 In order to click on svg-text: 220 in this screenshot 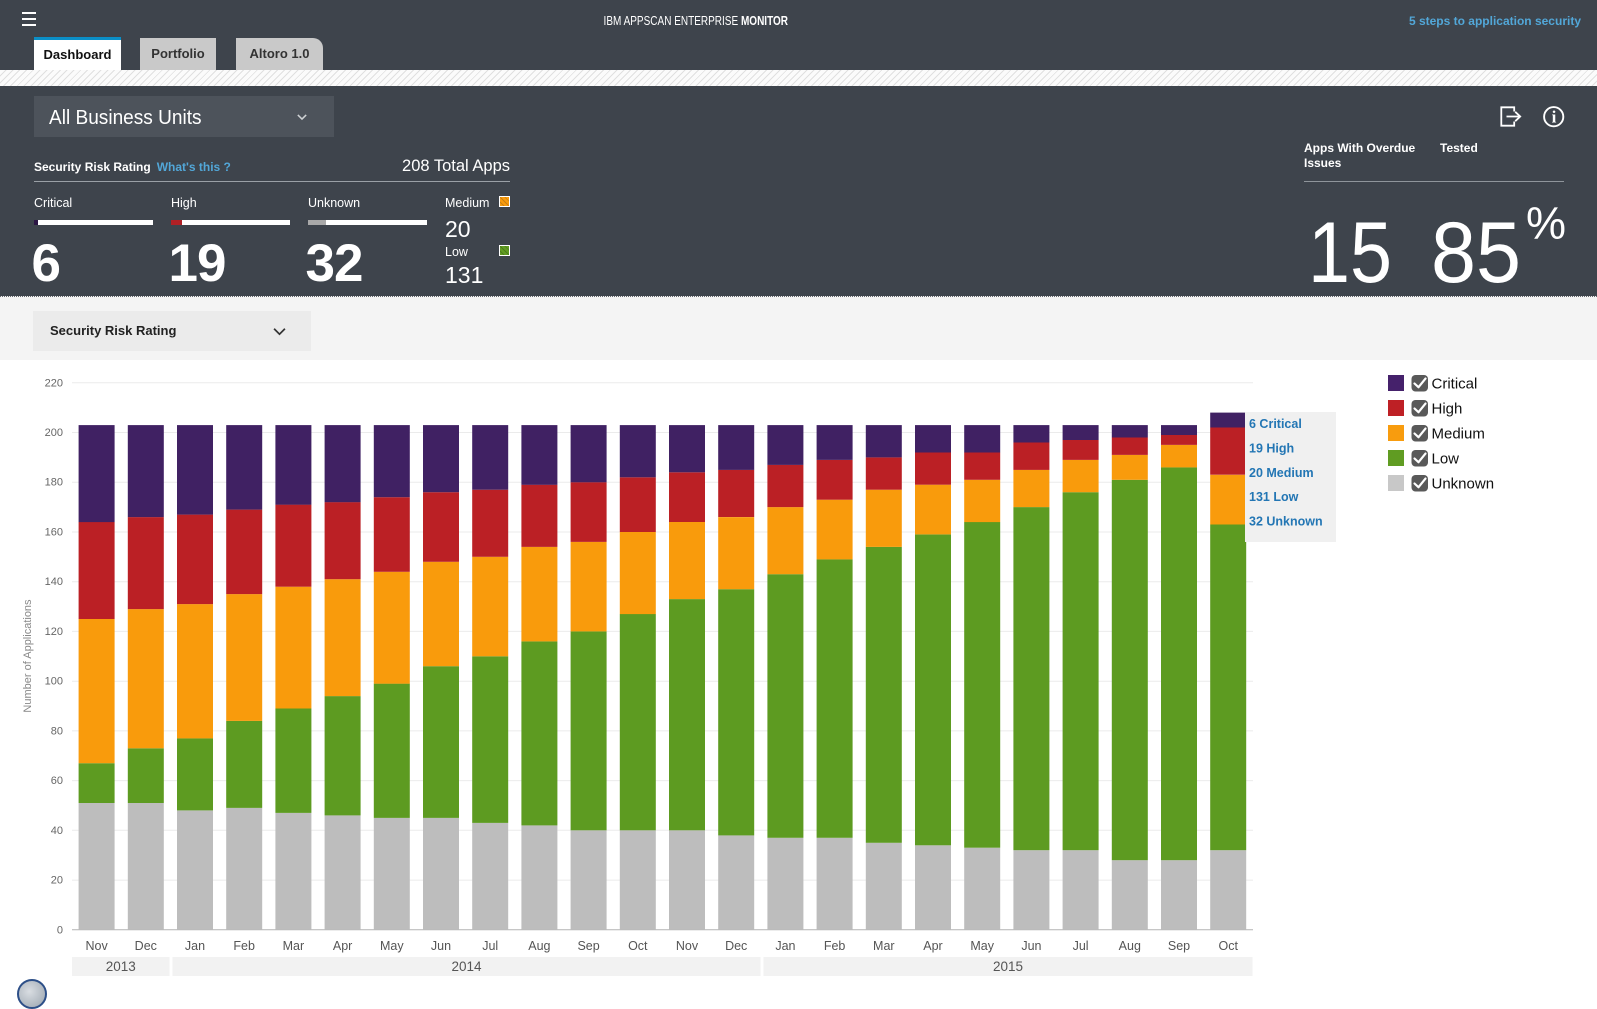, I will do `click(54, 383)`.